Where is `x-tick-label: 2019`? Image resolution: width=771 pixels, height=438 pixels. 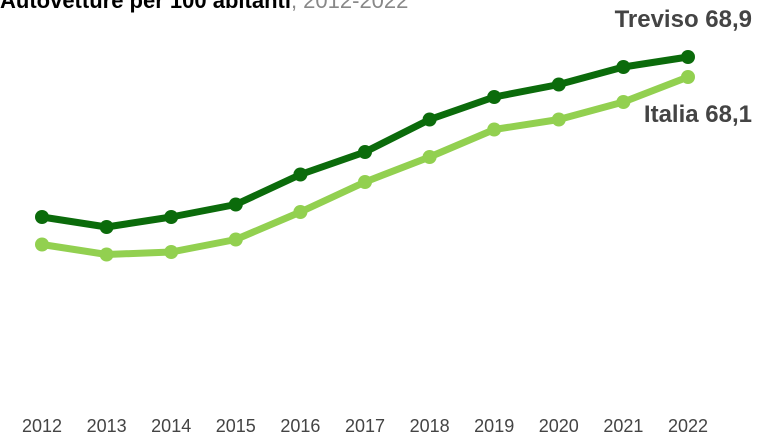 x-tick-label: 2019 is located at coordinates (494, 426).